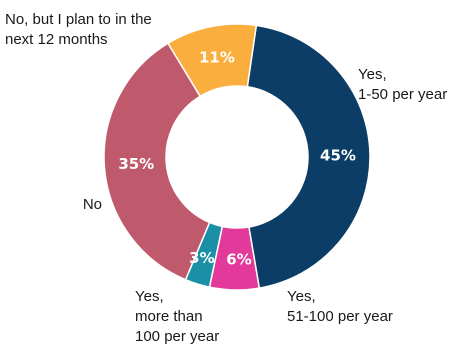  What do you see at coordinates (340, 306) in the screenshot?
I see `category-label-yes-51-100-per-year: Yes, 51-100 per year` at bounding box center [340, 306].